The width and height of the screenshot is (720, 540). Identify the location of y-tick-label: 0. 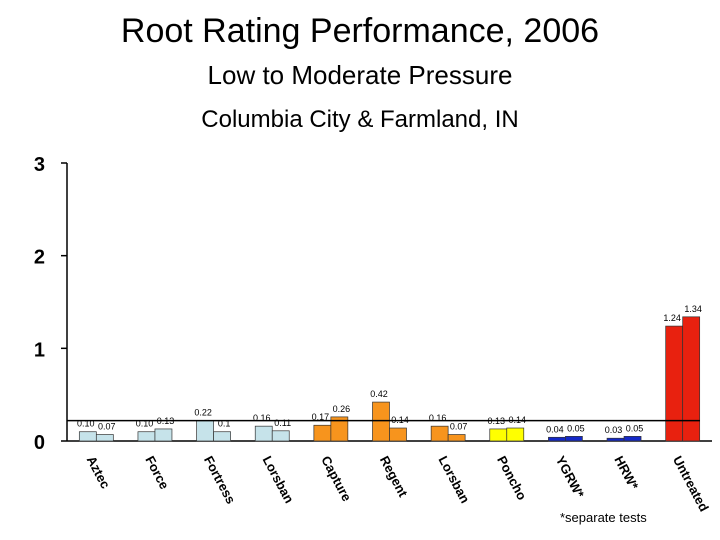
(39, 443).